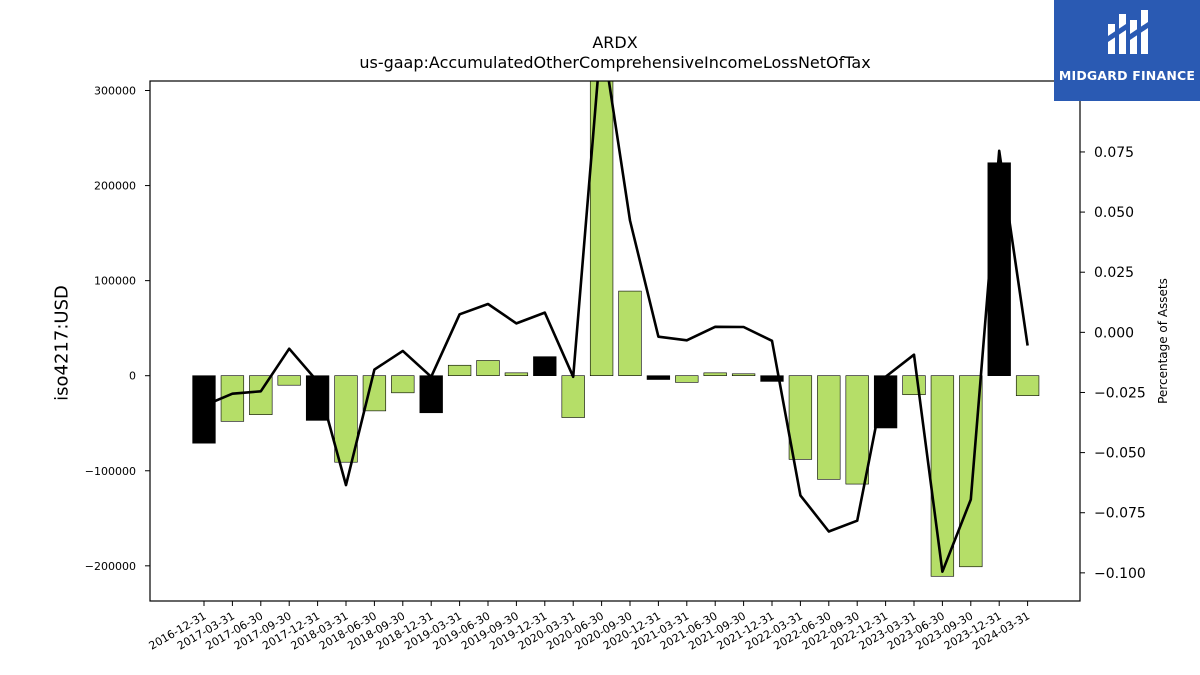 This screenshot has height=675, width=1200. Describe the element at coordinates (117, 329) in the screenshot. I see `left-y-axis: −200000 −100000 0 100000 200000 300000` at that location.